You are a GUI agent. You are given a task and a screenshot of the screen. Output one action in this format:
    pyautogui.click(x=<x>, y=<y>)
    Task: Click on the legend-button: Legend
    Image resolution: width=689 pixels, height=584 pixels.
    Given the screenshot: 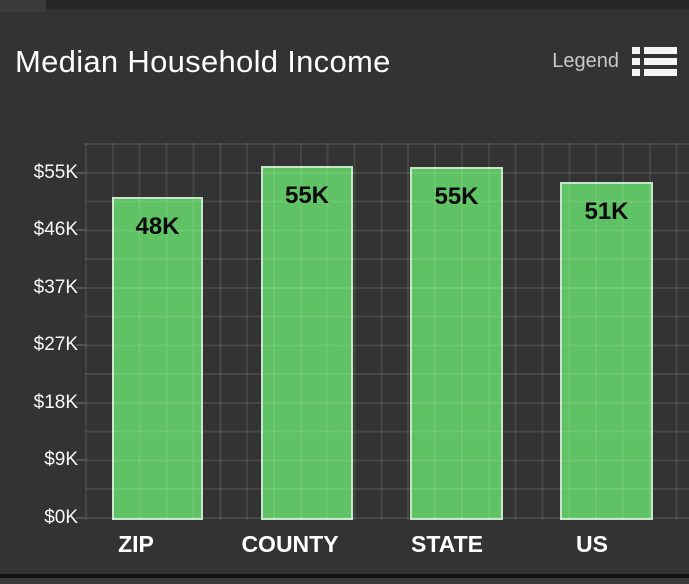 What is the action you would take?
    pyautogui.click(x=614, y=61)
    